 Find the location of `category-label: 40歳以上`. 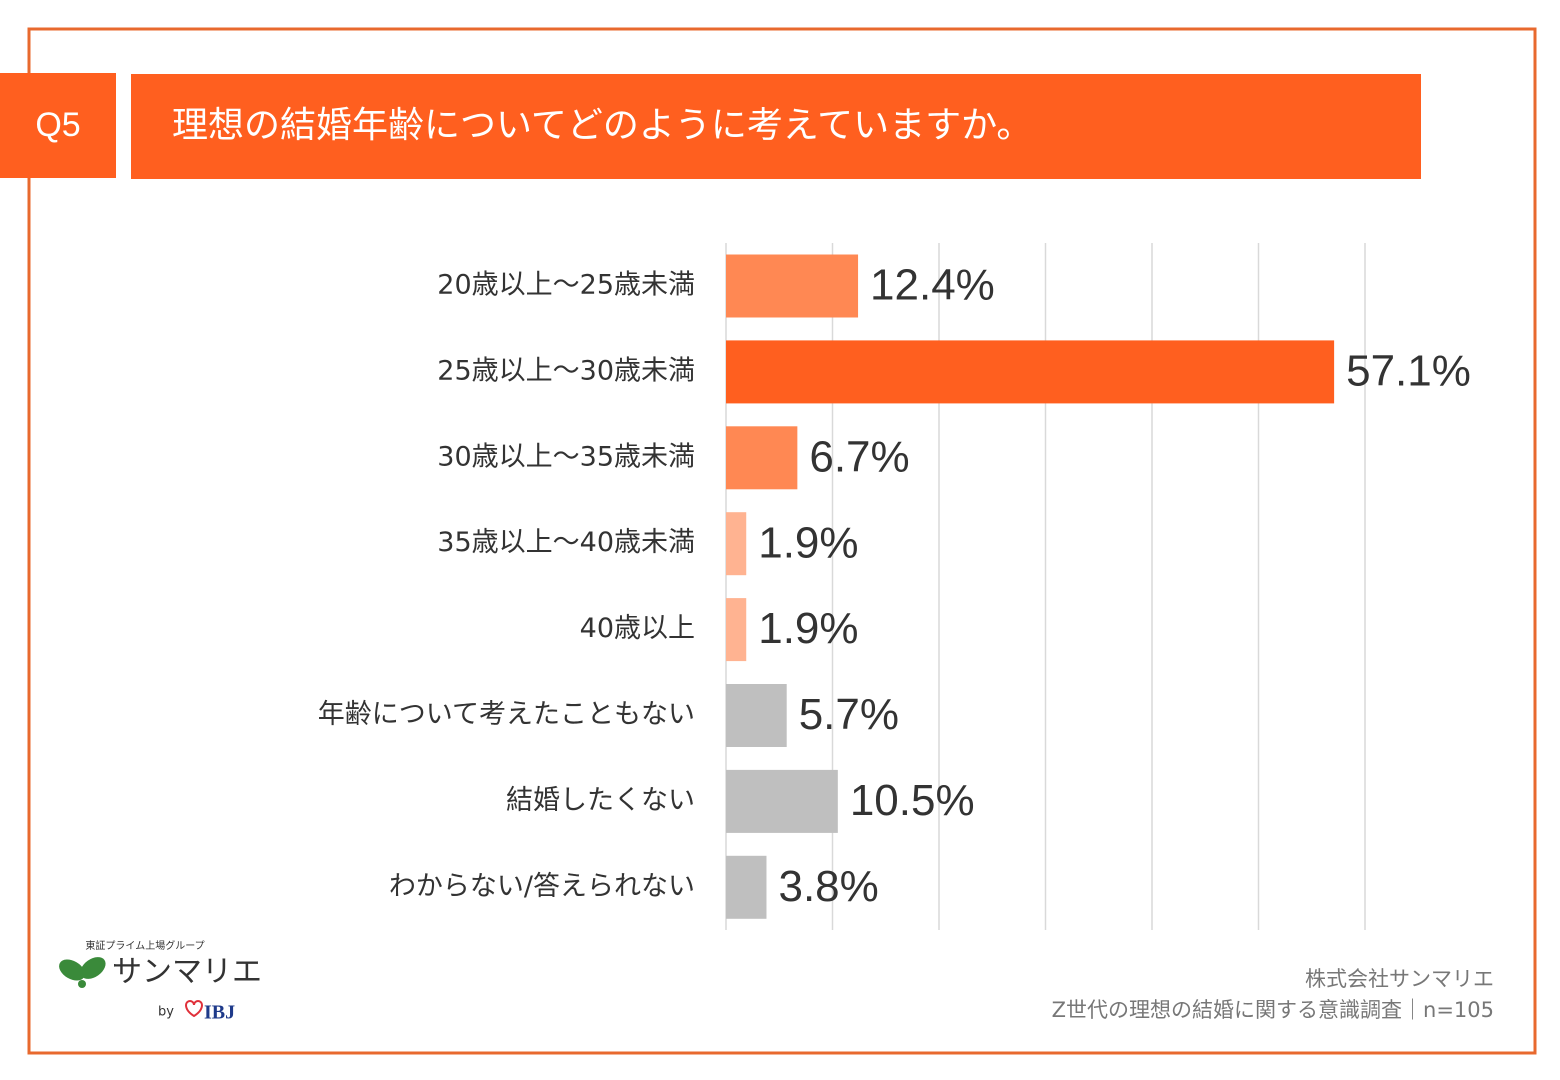

category-label: 40歳以上 is located at coordinates (637, 628).